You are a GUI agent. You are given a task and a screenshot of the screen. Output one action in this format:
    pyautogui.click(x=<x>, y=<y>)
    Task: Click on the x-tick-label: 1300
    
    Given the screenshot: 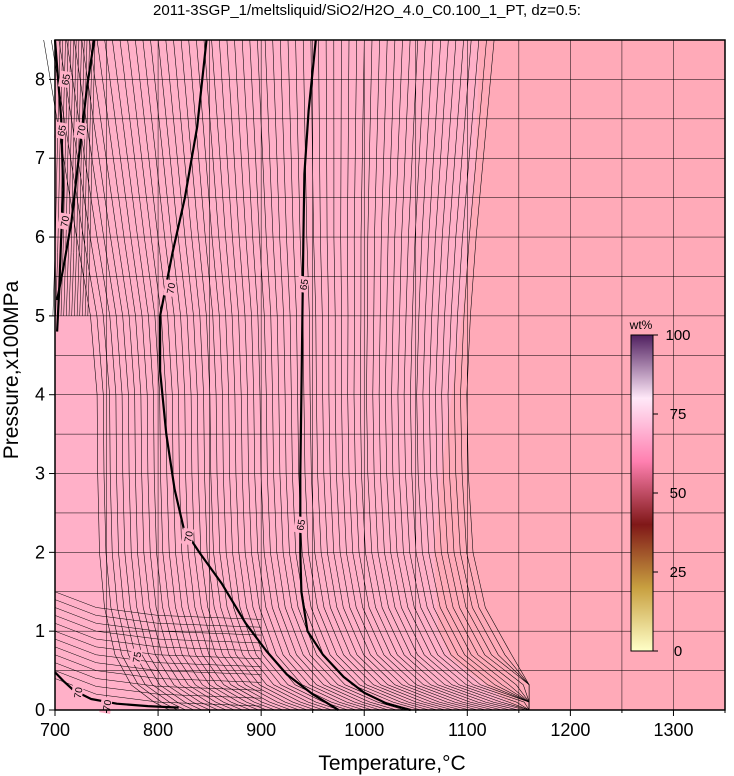 What is the action you would take?
    pyautogui.click(x=673, y=730)
    